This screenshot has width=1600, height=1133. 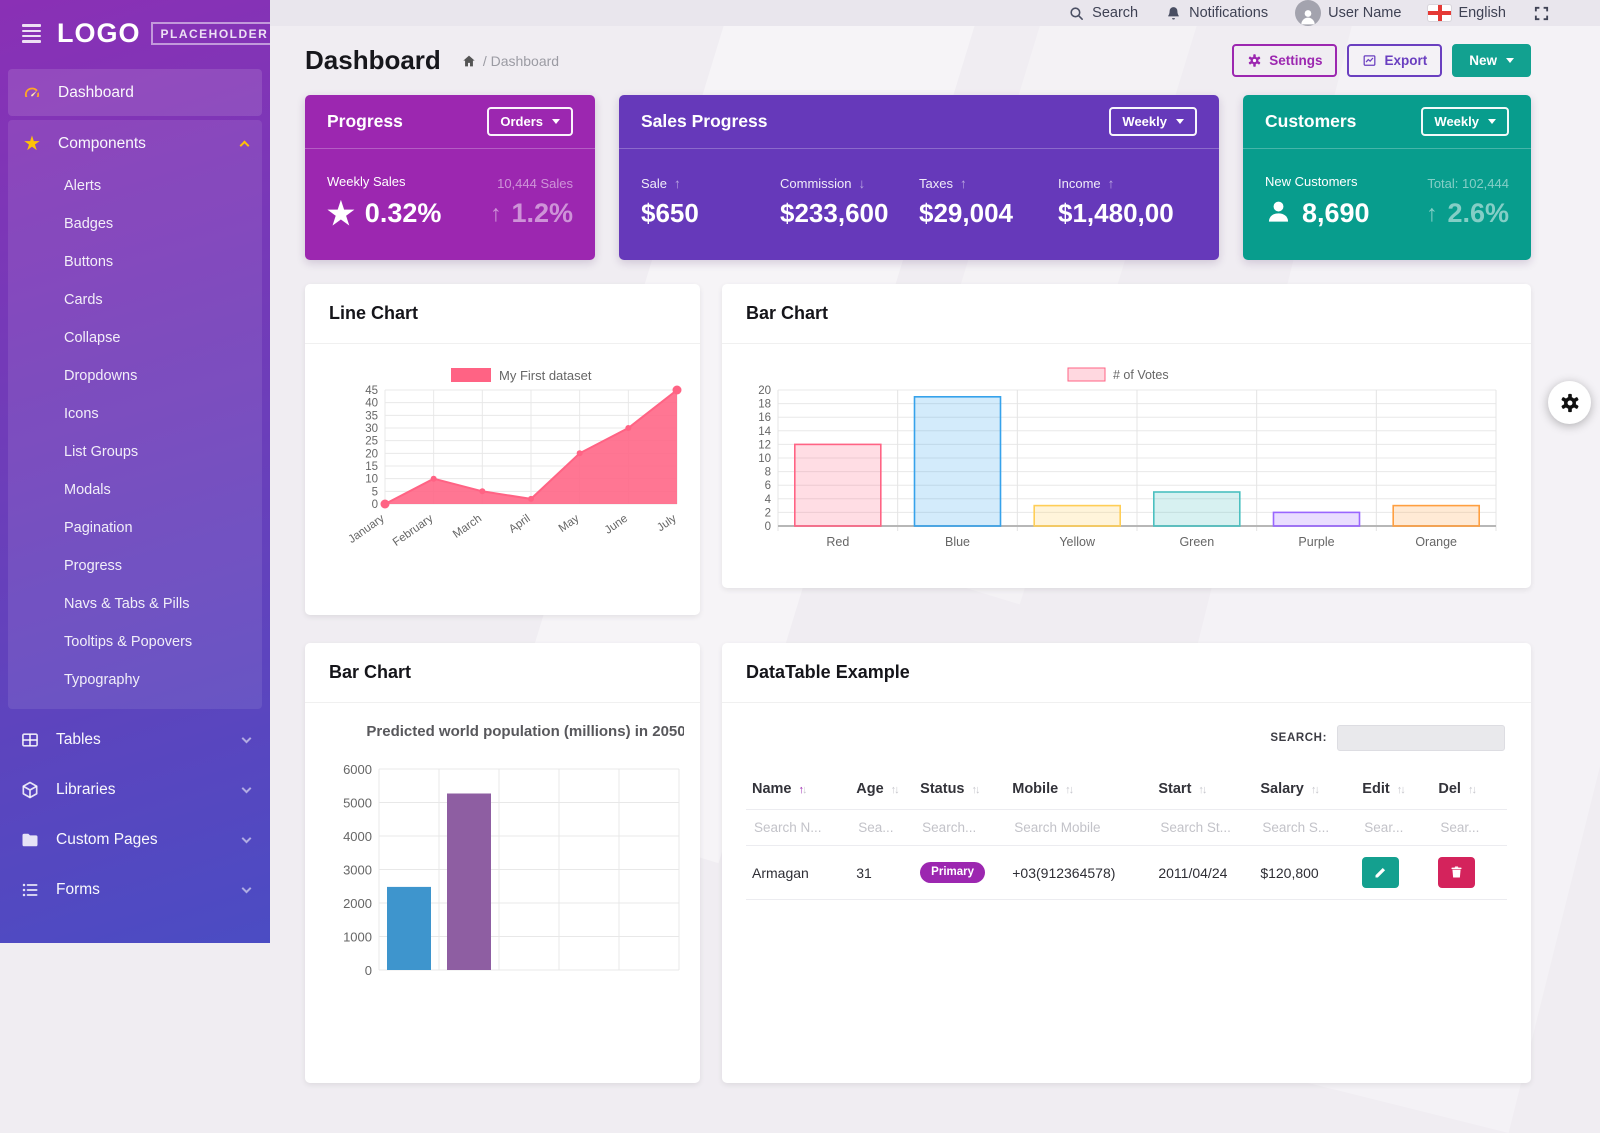 I want to click on pencil-icon, so click(x=1380, y=872).